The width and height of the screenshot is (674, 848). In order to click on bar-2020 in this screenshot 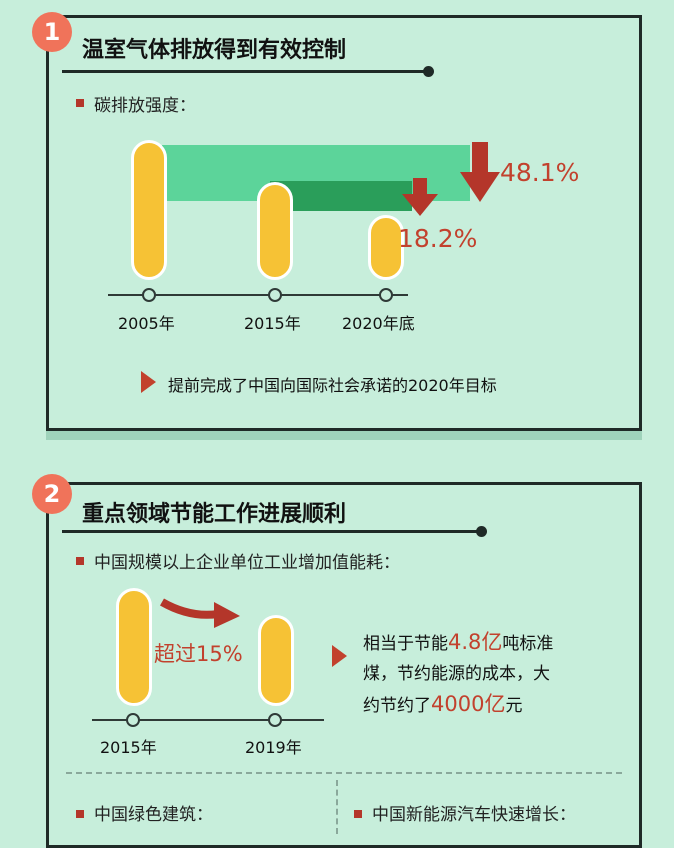, I will do `click(386, 247)`.